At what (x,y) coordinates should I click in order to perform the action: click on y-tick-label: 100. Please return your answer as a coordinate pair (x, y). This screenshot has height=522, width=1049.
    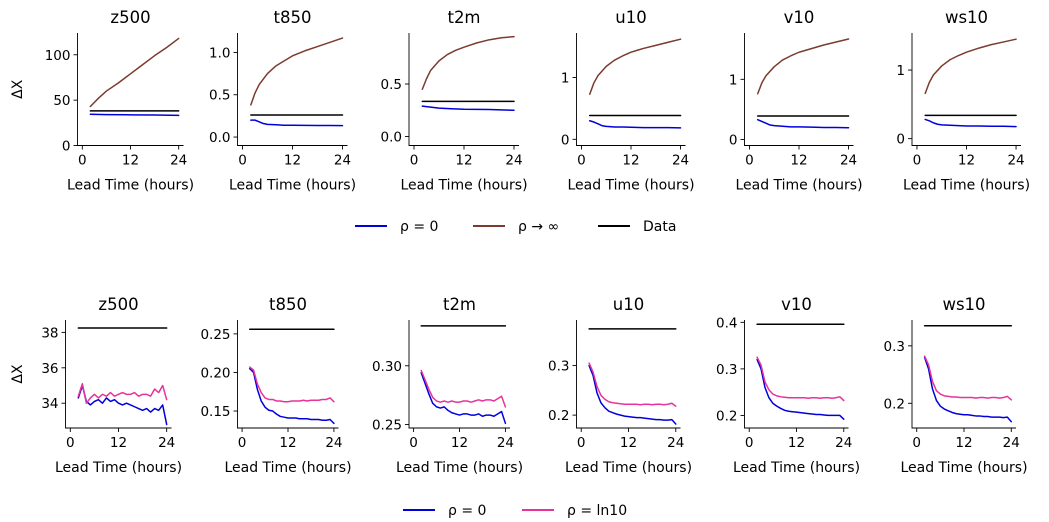
    Looking at the image, I should click on (58, 56).